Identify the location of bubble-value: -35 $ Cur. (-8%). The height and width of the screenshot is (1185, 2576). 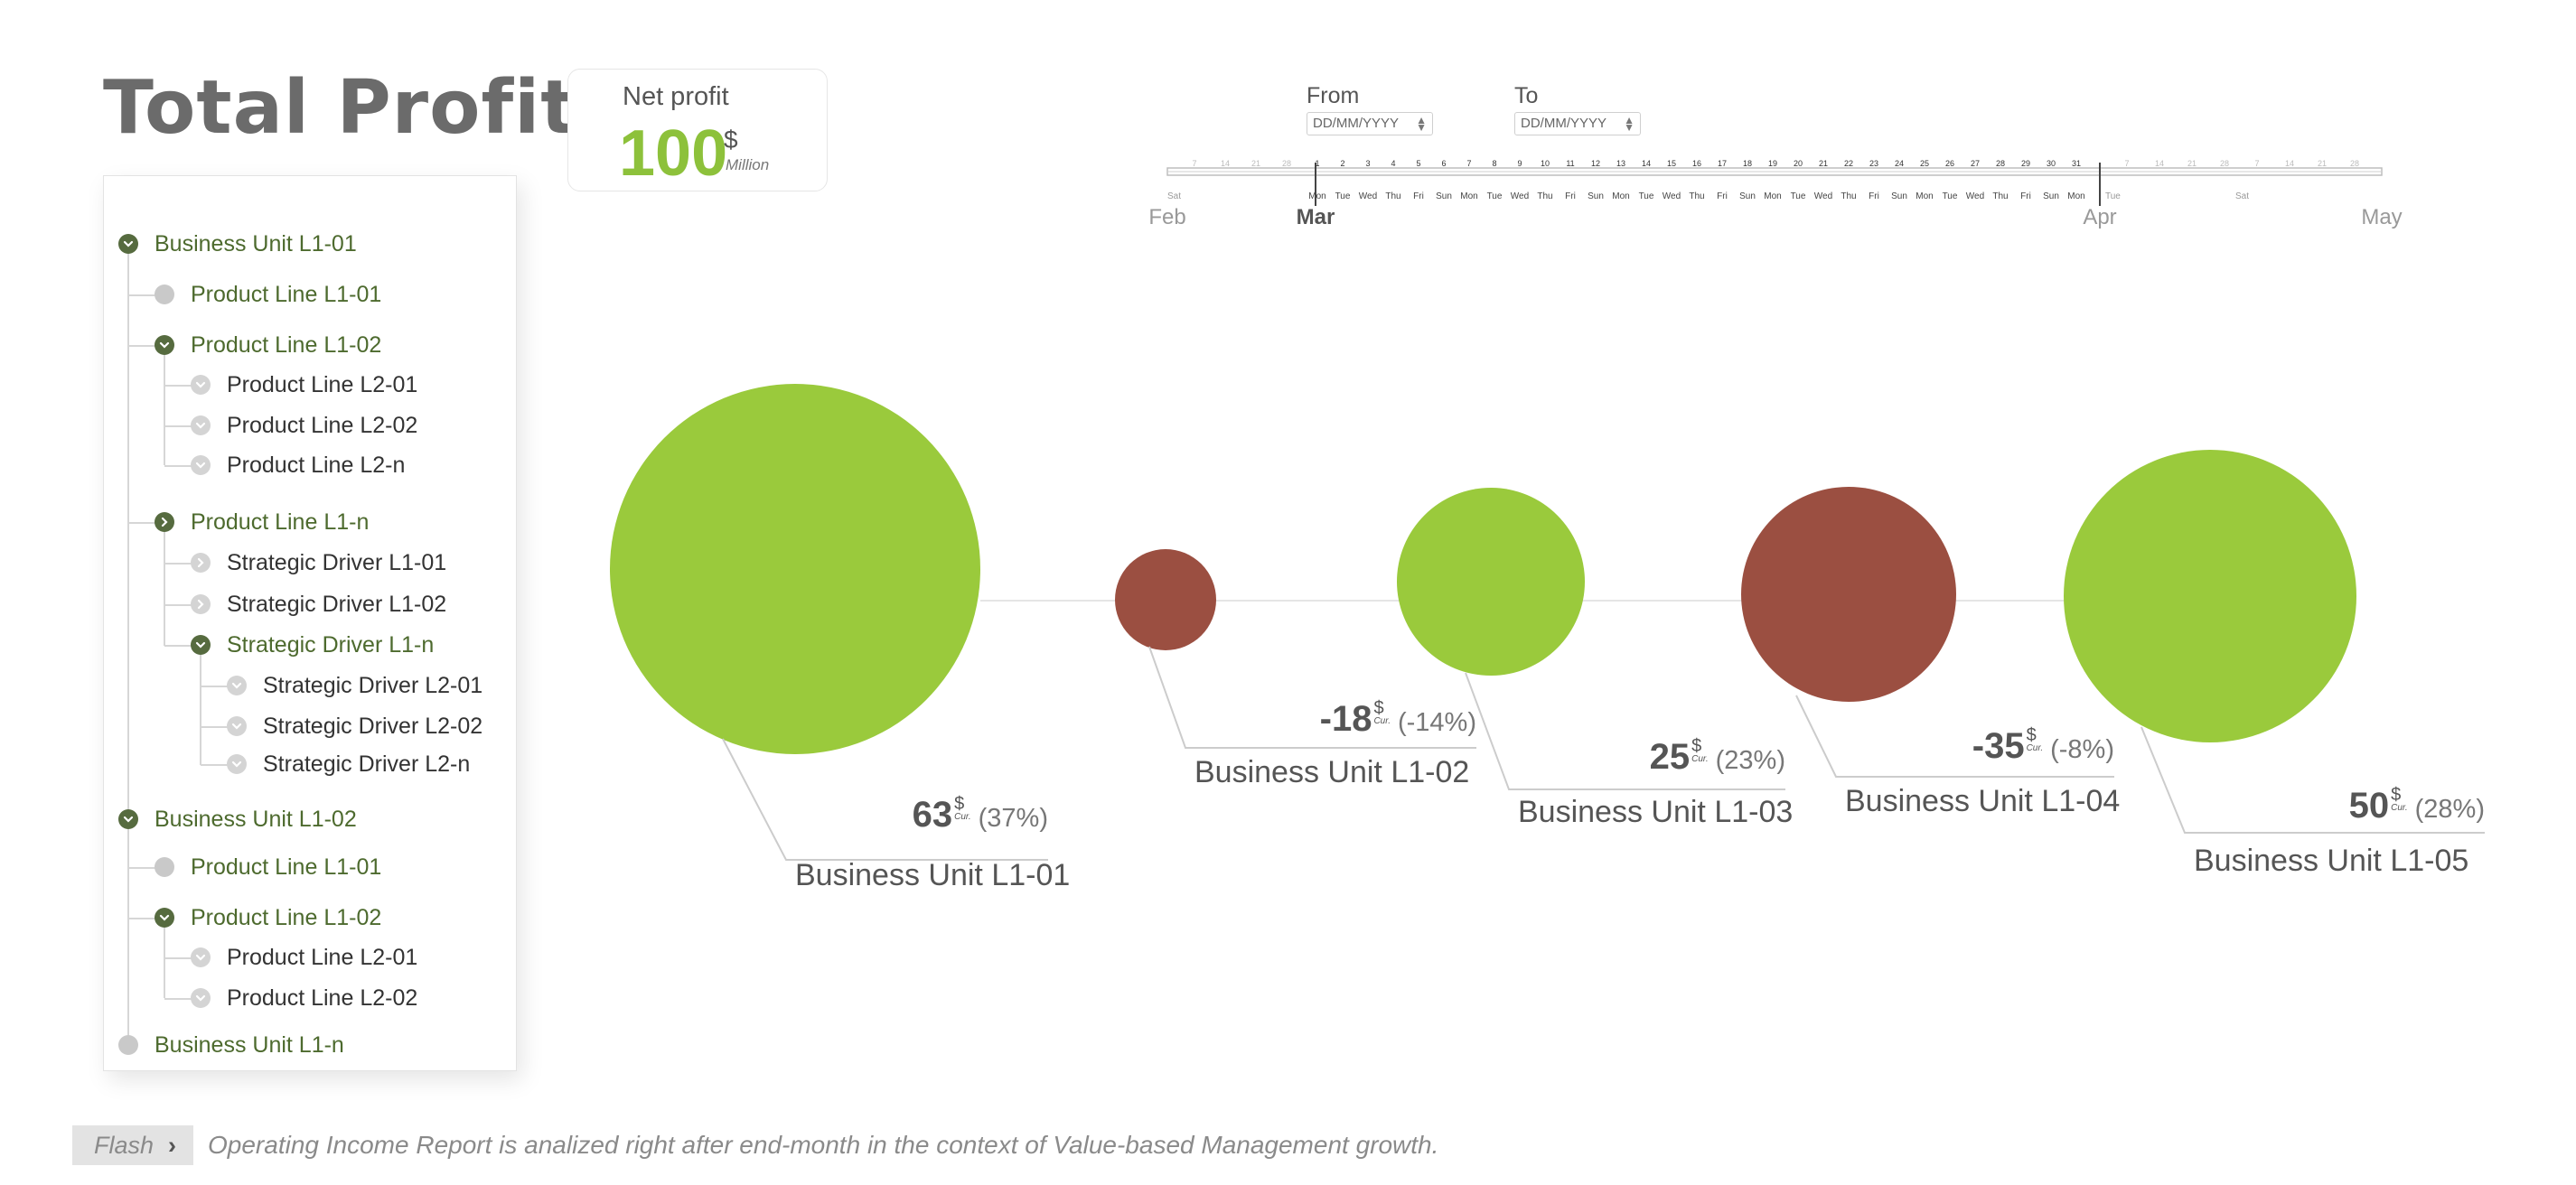
(2043, 746).